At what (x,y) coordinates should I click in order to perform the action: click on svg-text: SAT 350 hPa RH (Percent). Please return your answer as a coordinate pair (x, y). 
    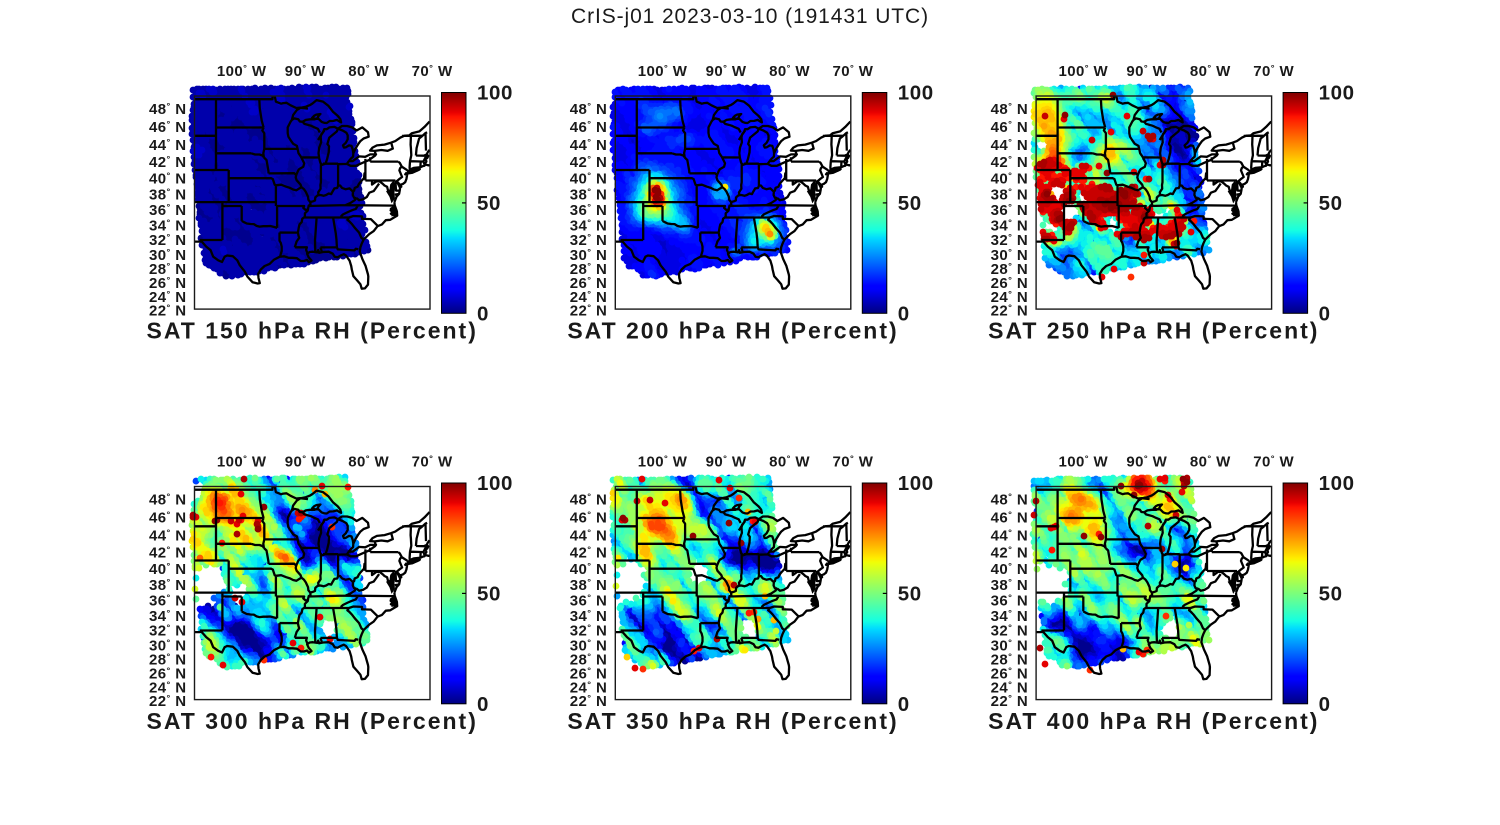
    Looking at the image, I should click on (732, 721).